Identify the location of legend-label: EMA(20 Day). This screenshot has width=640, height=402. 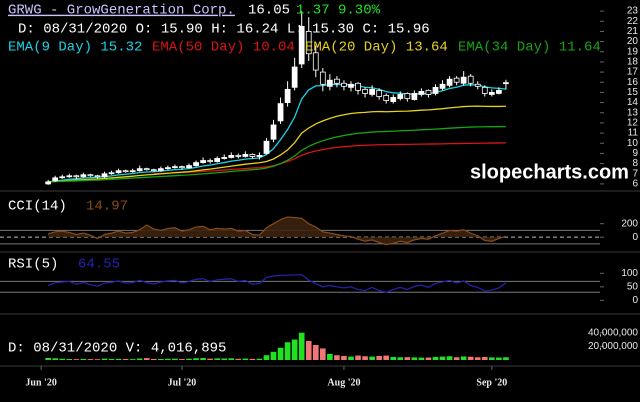
(351, 48).